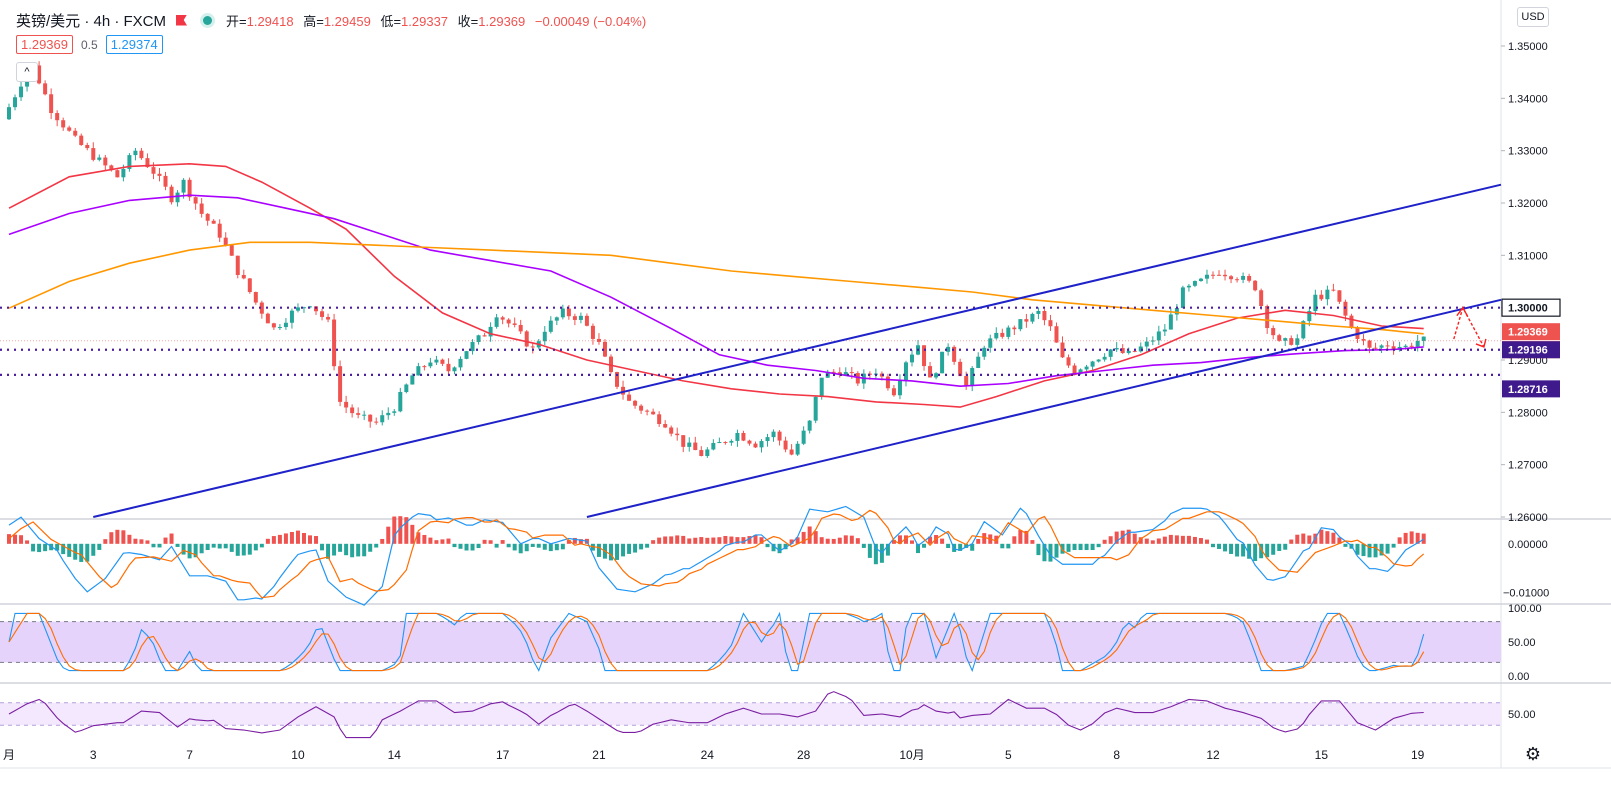  What do you see at coordinates (716, 555) in the screenshot?
I see `macd-line` at bounding box center [716, 555].